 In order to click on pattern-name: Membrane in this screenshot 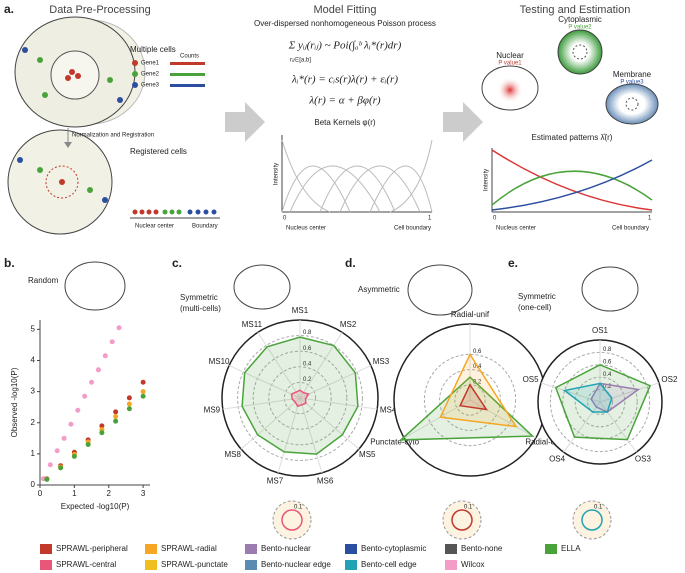, I will do `click(632, 74)`.